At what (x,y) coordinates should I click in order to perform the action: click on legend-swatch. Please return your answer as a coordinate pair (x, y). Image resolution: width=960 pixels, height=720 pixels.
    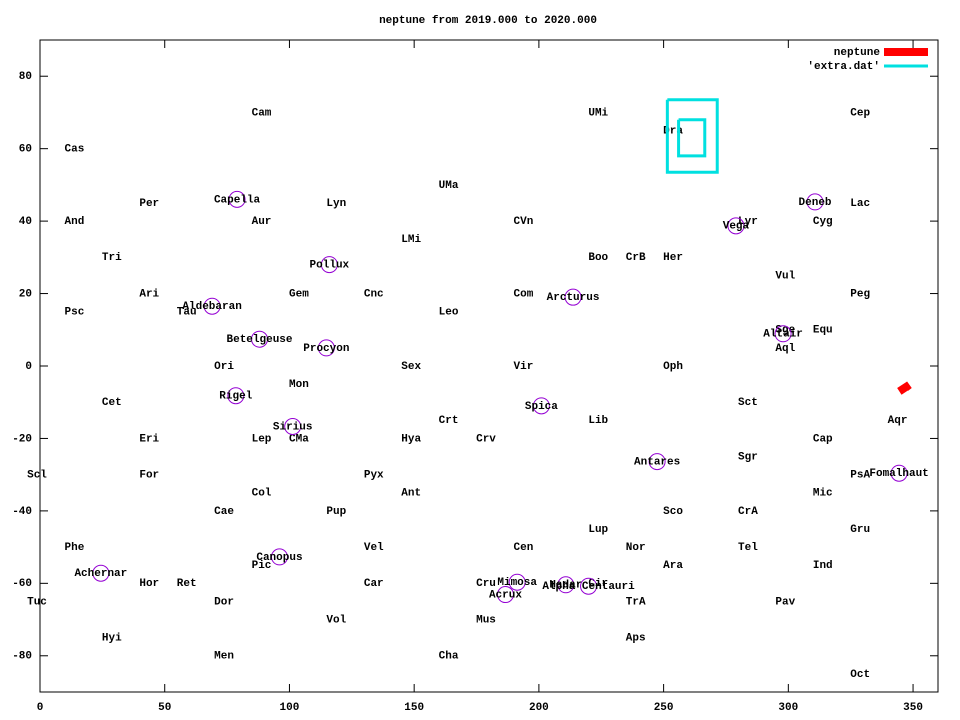
    Looking at the image, I should click on (906, 52).